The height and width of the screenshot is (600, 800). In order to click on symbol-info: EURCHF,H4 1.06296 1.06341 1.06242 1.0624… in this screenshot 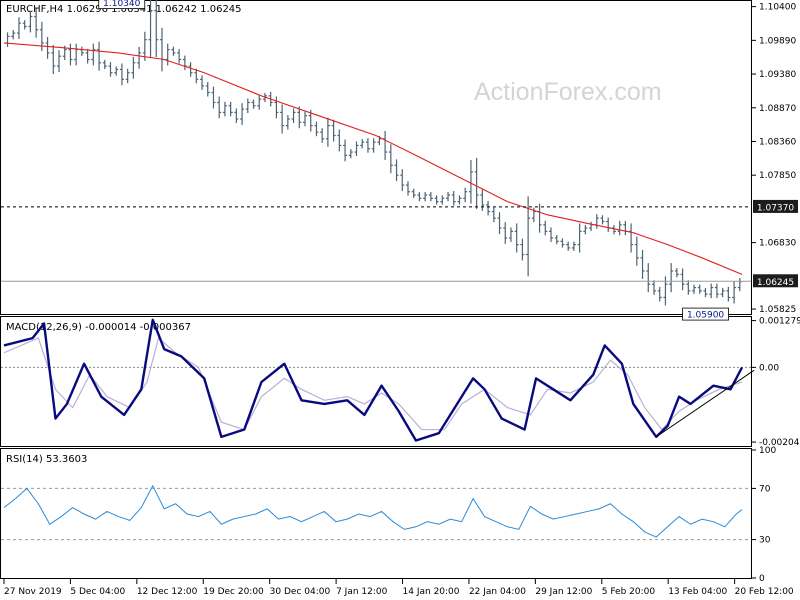, I will do `click(124, 9)`.